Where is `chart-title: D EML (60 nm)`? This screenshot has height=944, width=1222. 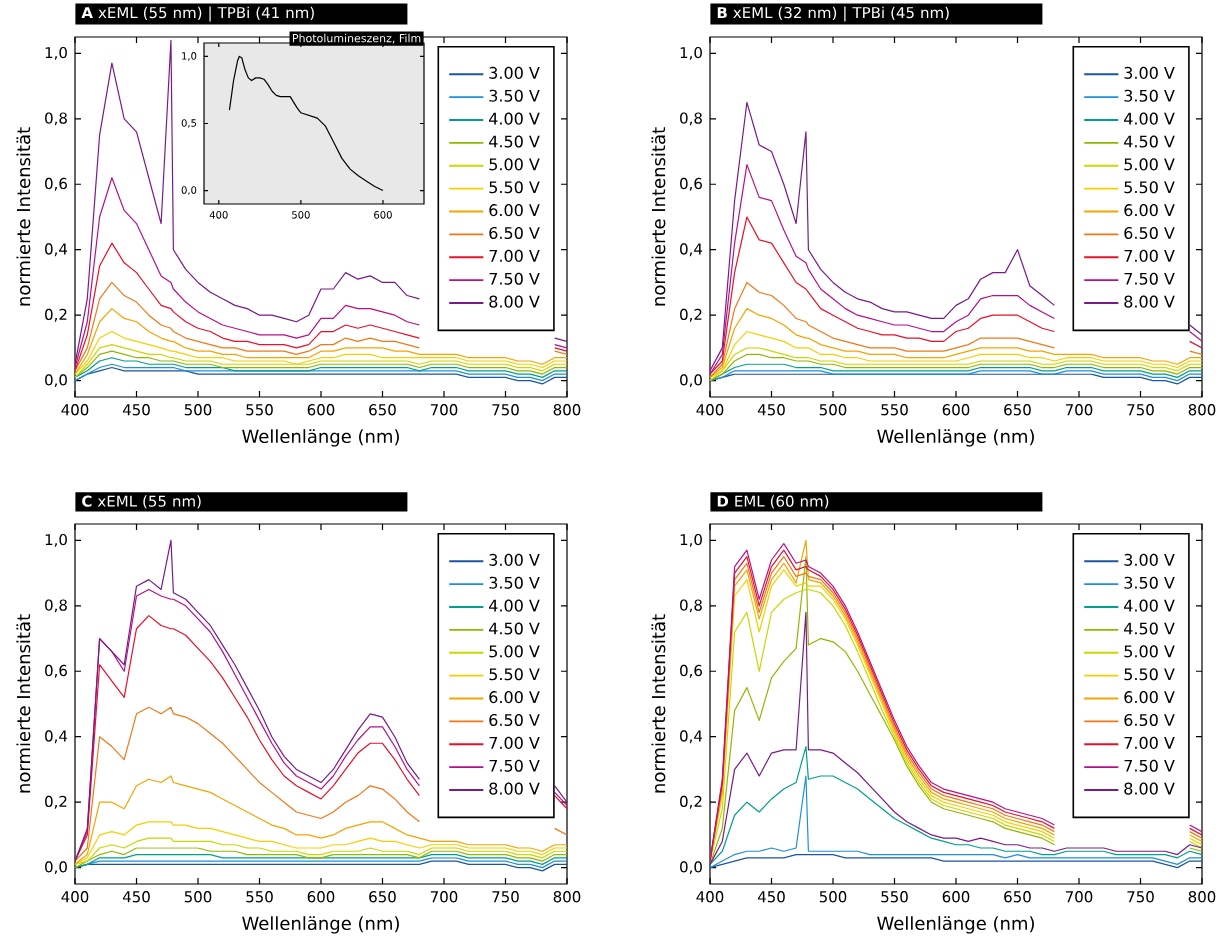 chart-title: D EML (60 nm) is located at coordinates (773, 502).